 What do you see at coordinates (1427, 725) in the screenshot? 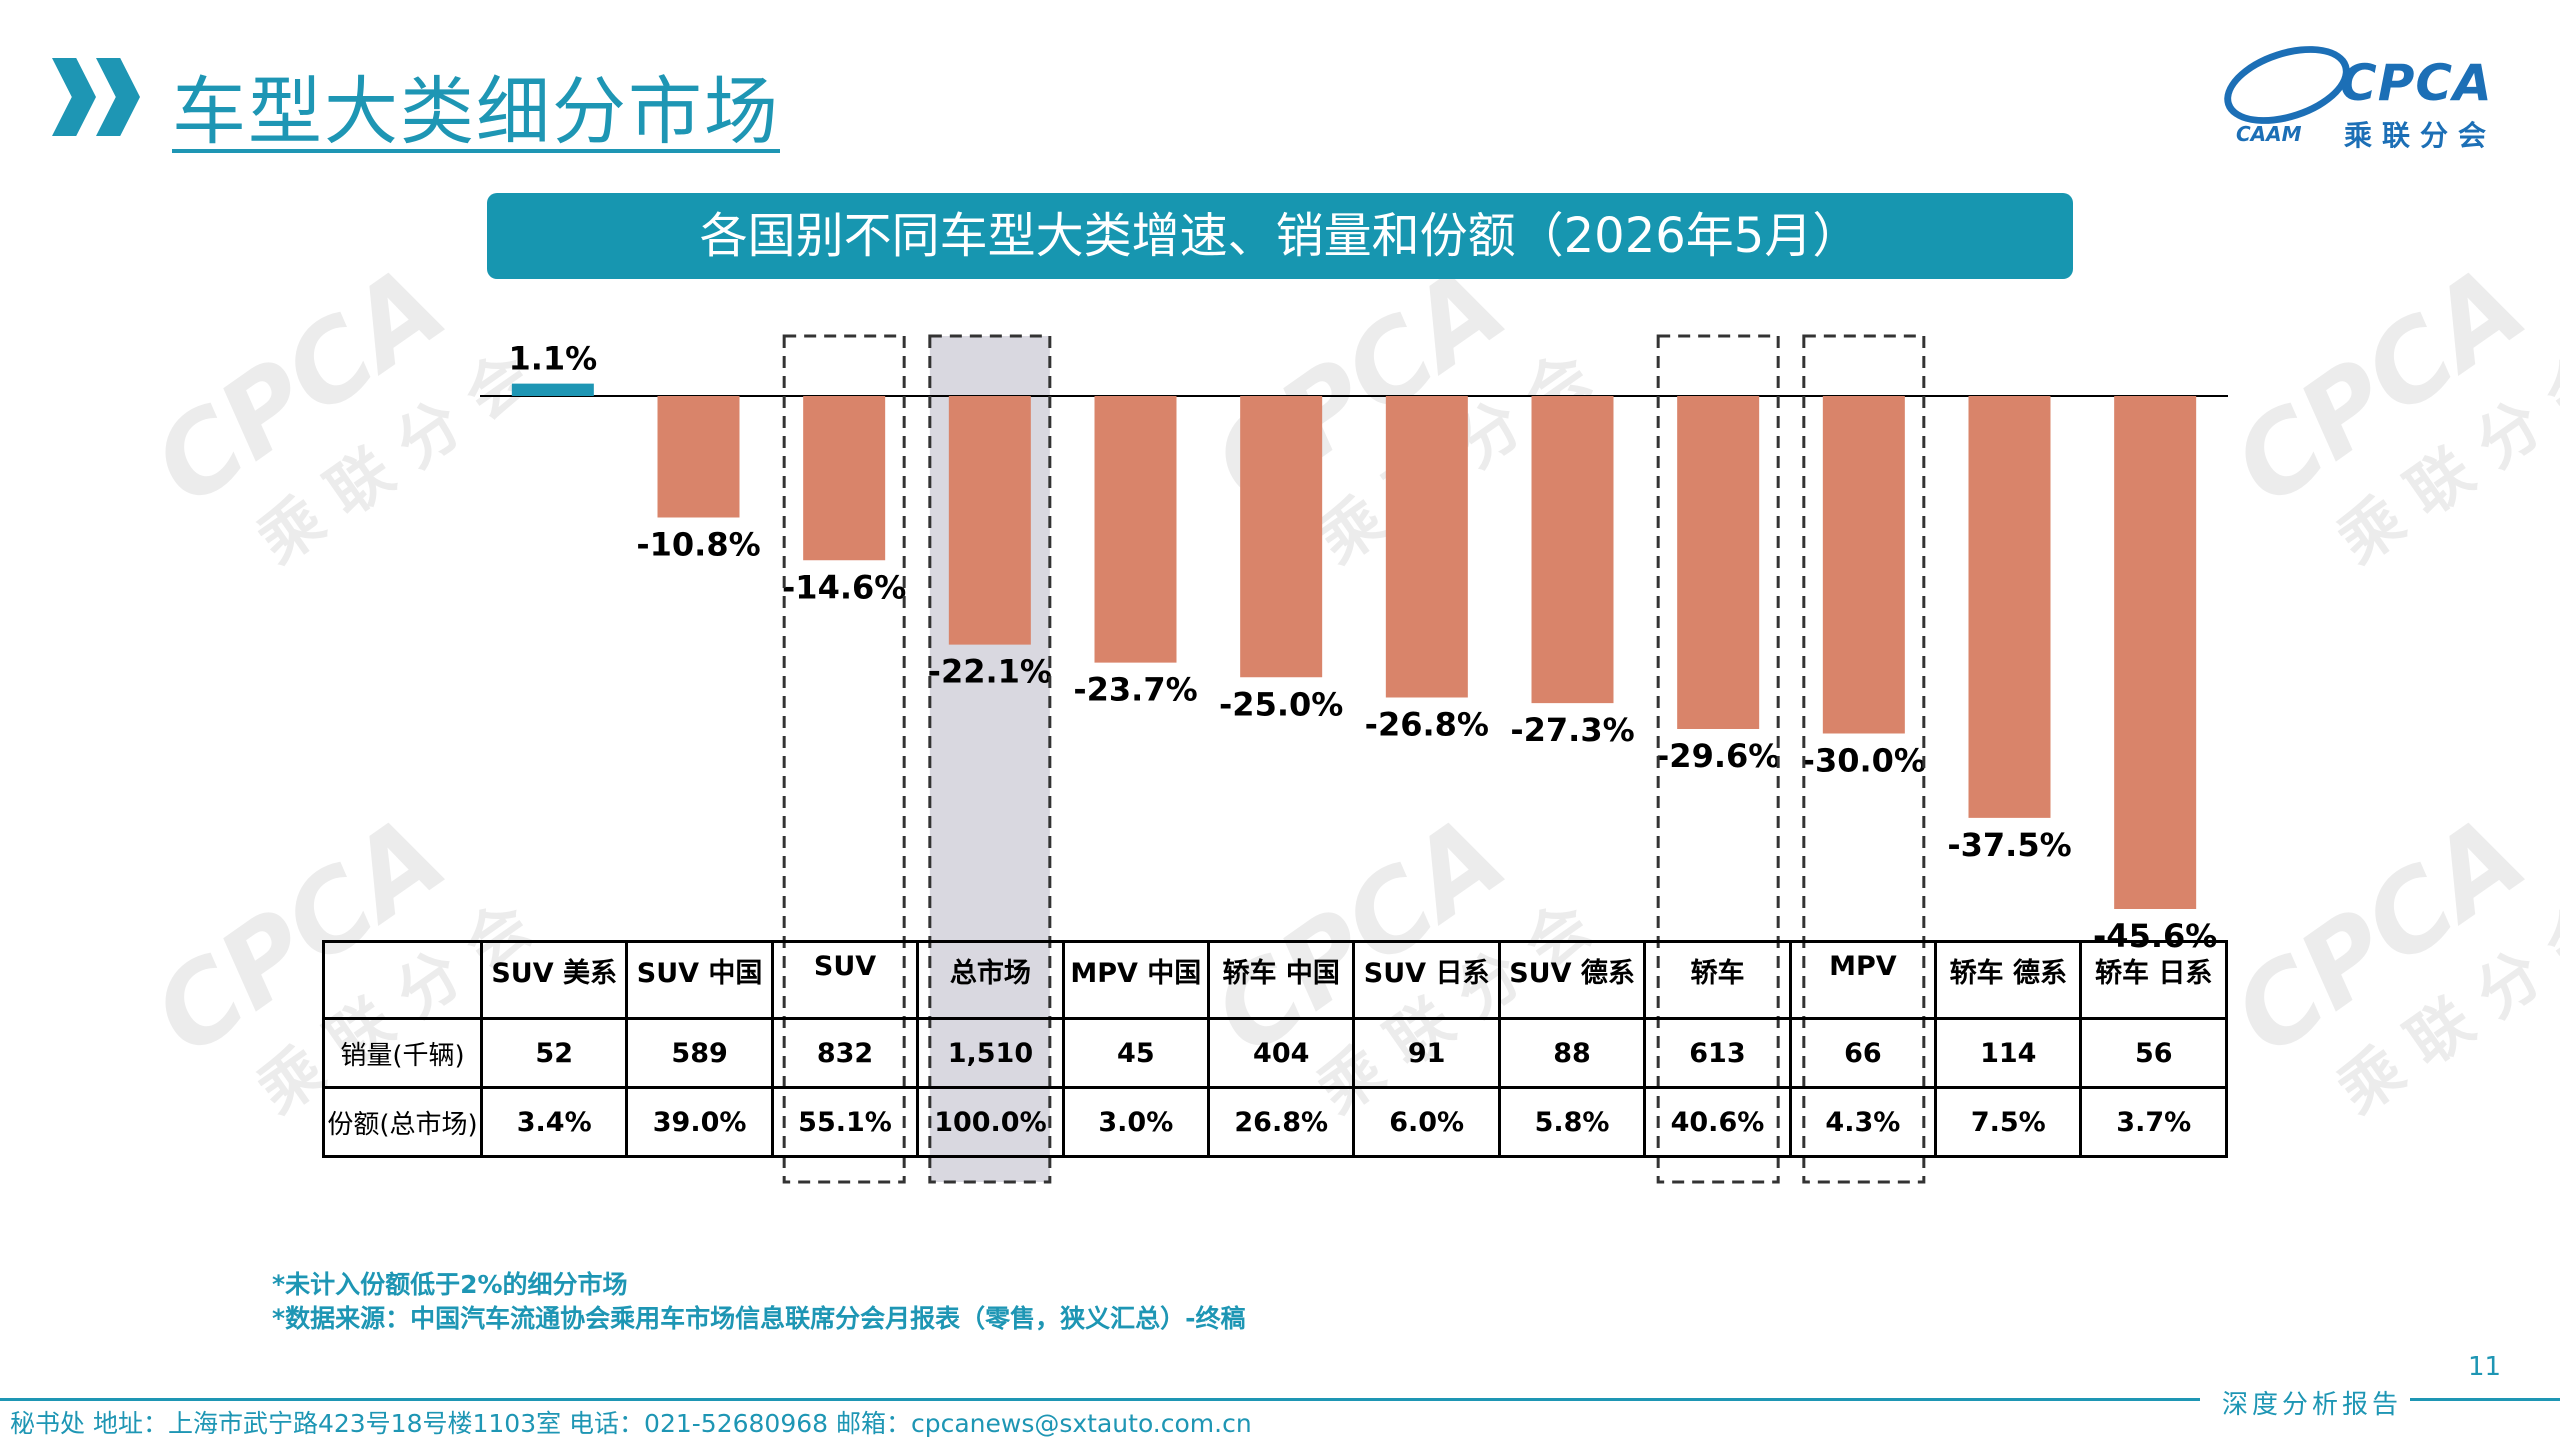
I see `data-label: -26.8%` at bounding box center [1427, 725].